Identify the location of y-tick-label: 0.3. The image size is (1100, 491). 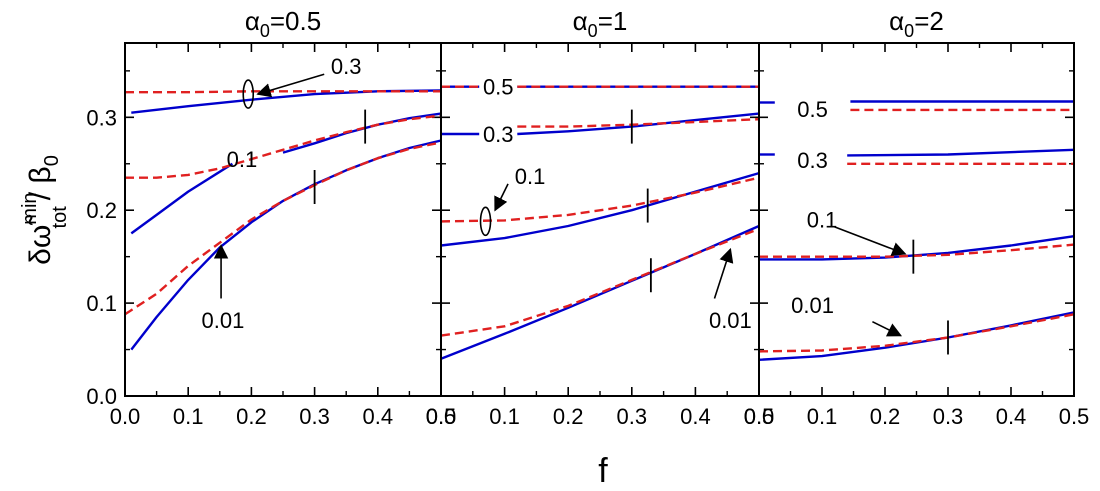
(101, 117).